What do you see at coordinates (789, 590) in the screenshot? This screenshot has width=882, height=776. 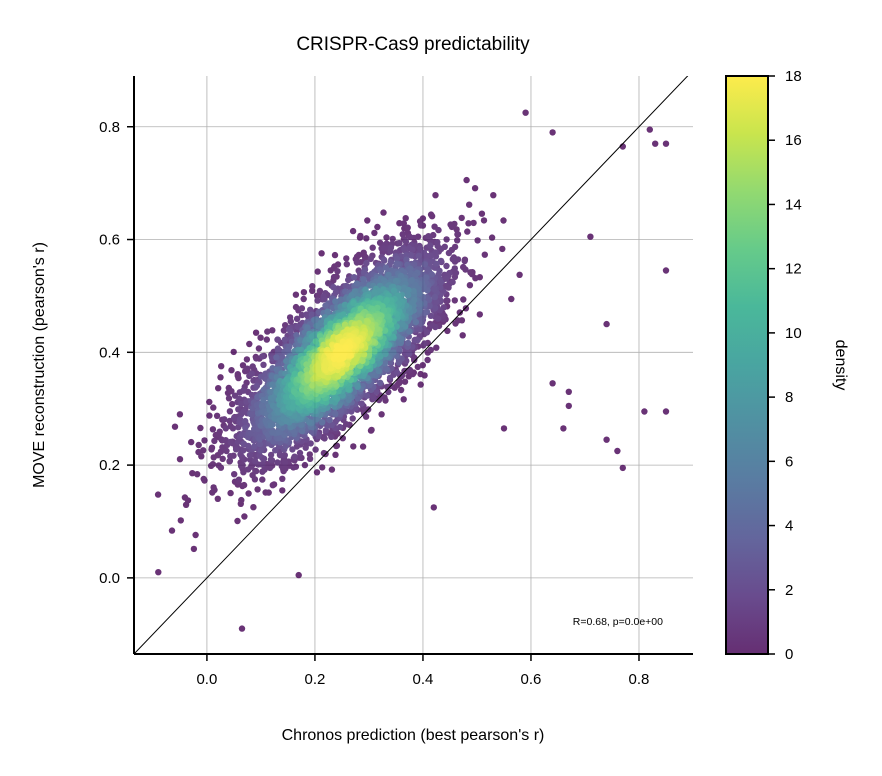 I see `colorbar-tick-label: 2` at bounding box center [789, 590].